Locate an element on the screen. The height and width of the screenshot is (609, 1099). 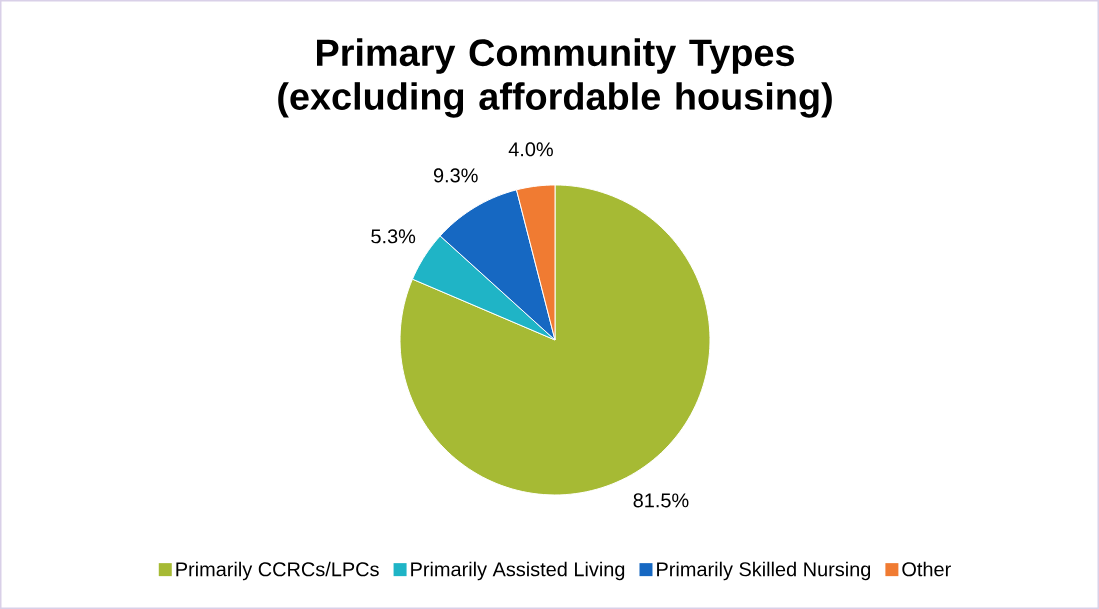
chart-title: Primary Community Types (excluding affordable housing) is located at coordinates (555, 78).